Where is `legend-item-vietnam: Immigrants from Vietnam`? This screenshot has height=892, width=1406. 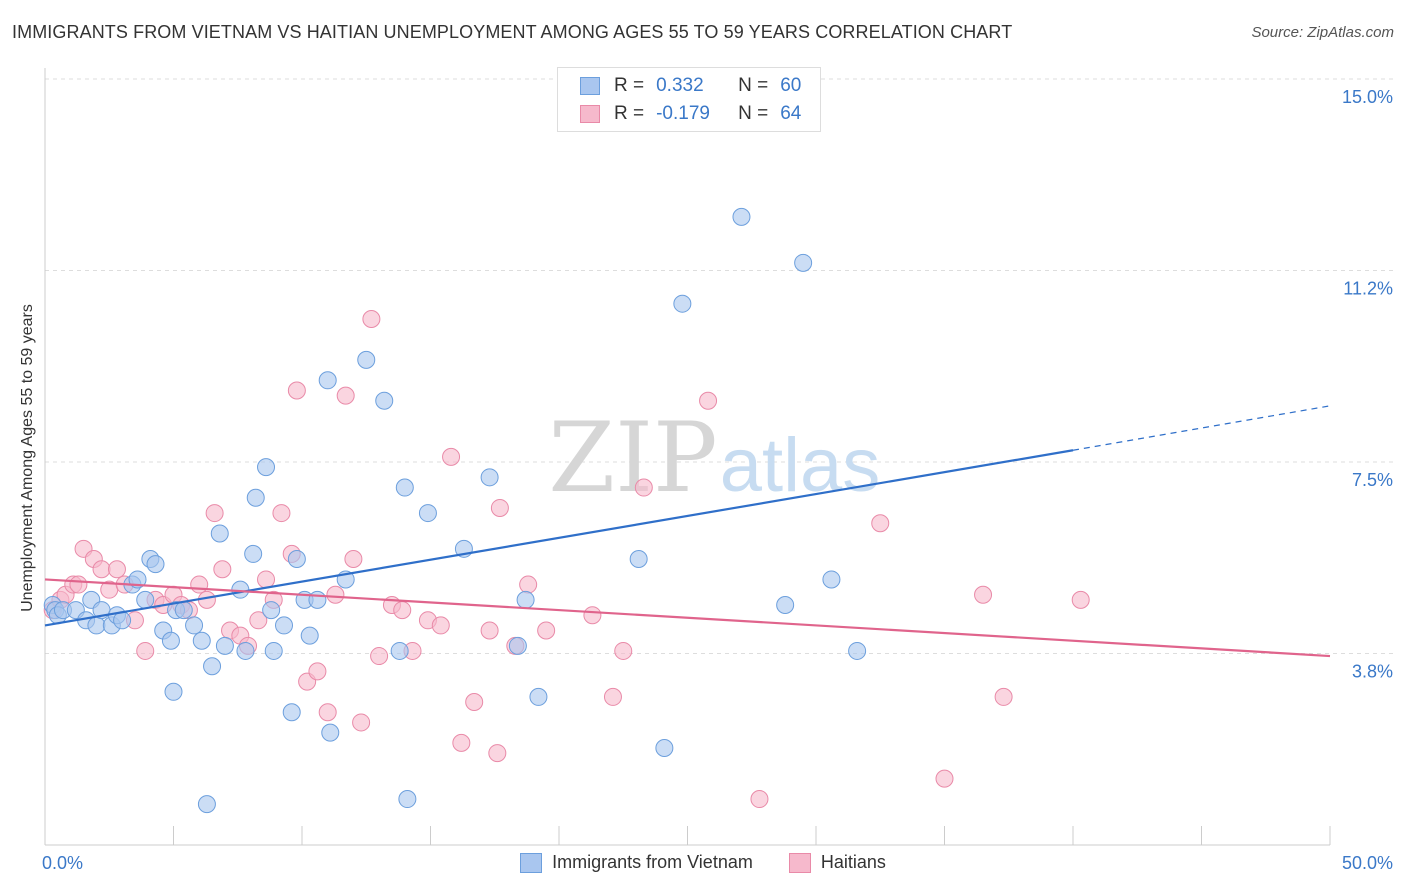
legend-item-vietnam: Immigrants from Vietnam is located at coordinates (636, 862).